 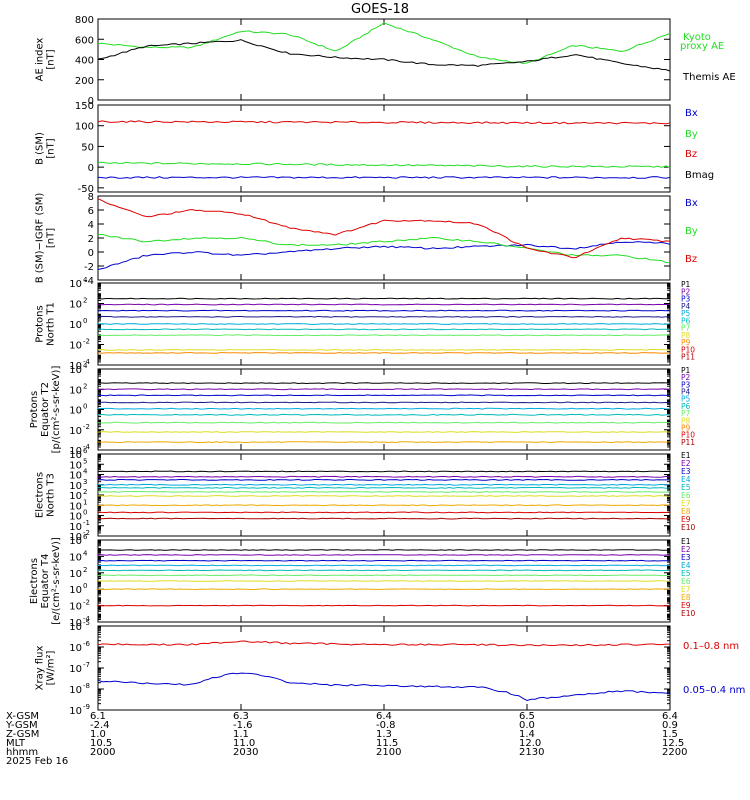 What do you see at coordinates (87, 644) in the screenshot?
I see `y-tick-exponent: -6` at bounding box center [87, 644].